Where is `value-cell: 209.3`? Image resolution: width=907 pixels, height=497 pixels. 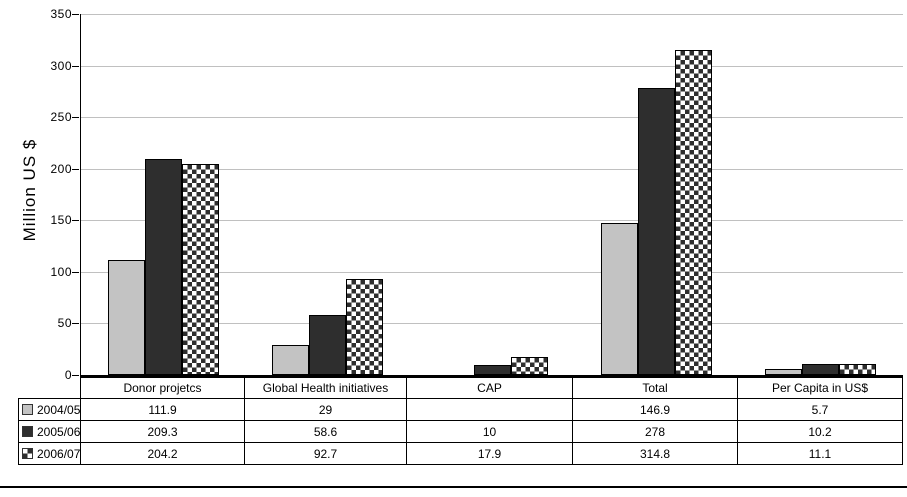 value-cell: 209.3 is located at coordinates (162, 431).